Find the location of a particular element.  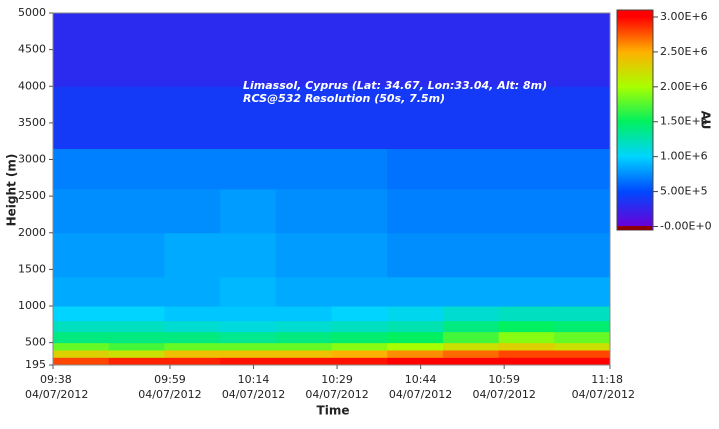

x-tick-label: 11:18 is located at coordinates (607, 379).